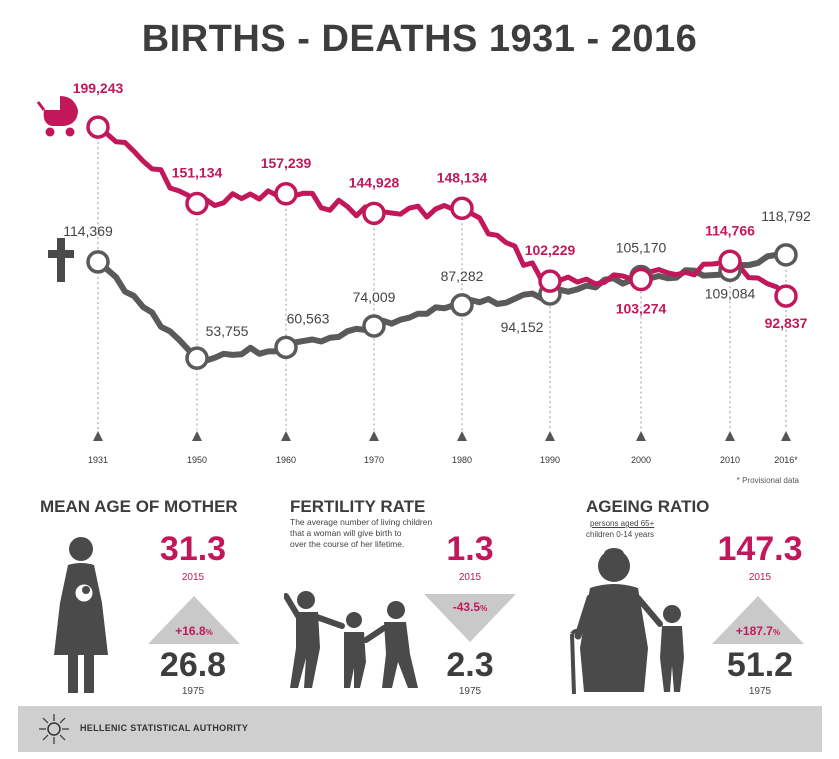 This screenshot has width=839, height=759. I want to click on births-data-label: 144,928, so click(374, 182).